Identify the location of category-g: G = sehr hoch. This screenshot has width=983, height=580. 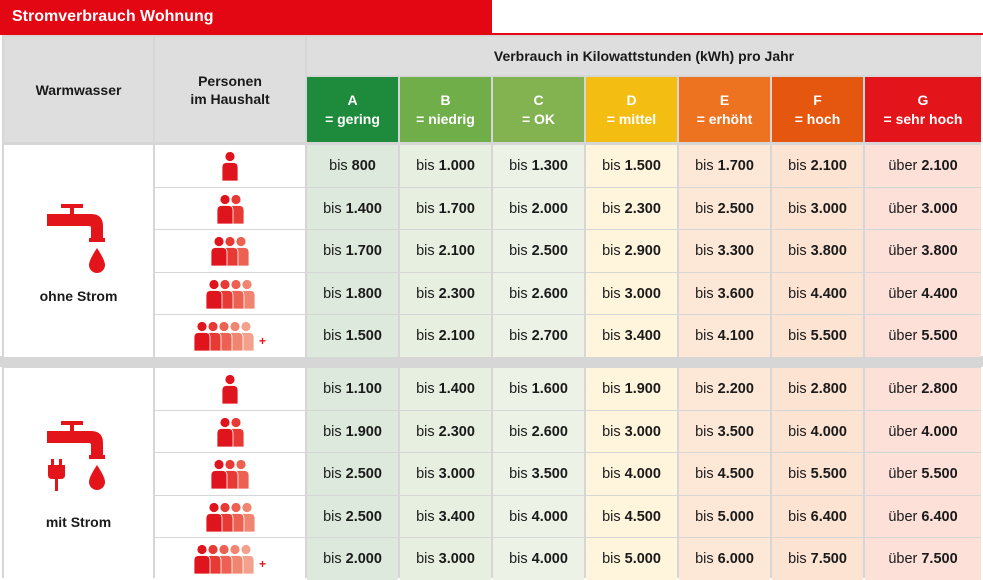
(923, 109).